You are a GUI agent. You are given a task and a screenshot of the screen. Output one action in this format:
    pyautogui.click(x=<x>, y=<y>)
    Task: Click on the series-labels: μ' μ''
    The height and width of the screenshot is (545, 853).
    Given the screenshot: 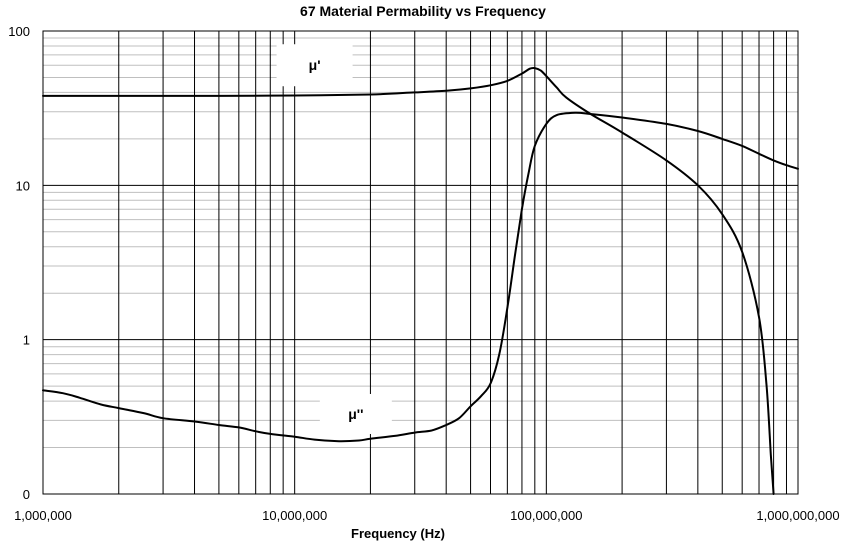 What is the action you would take?
    pyautogui.click(x=334, y=239)
    